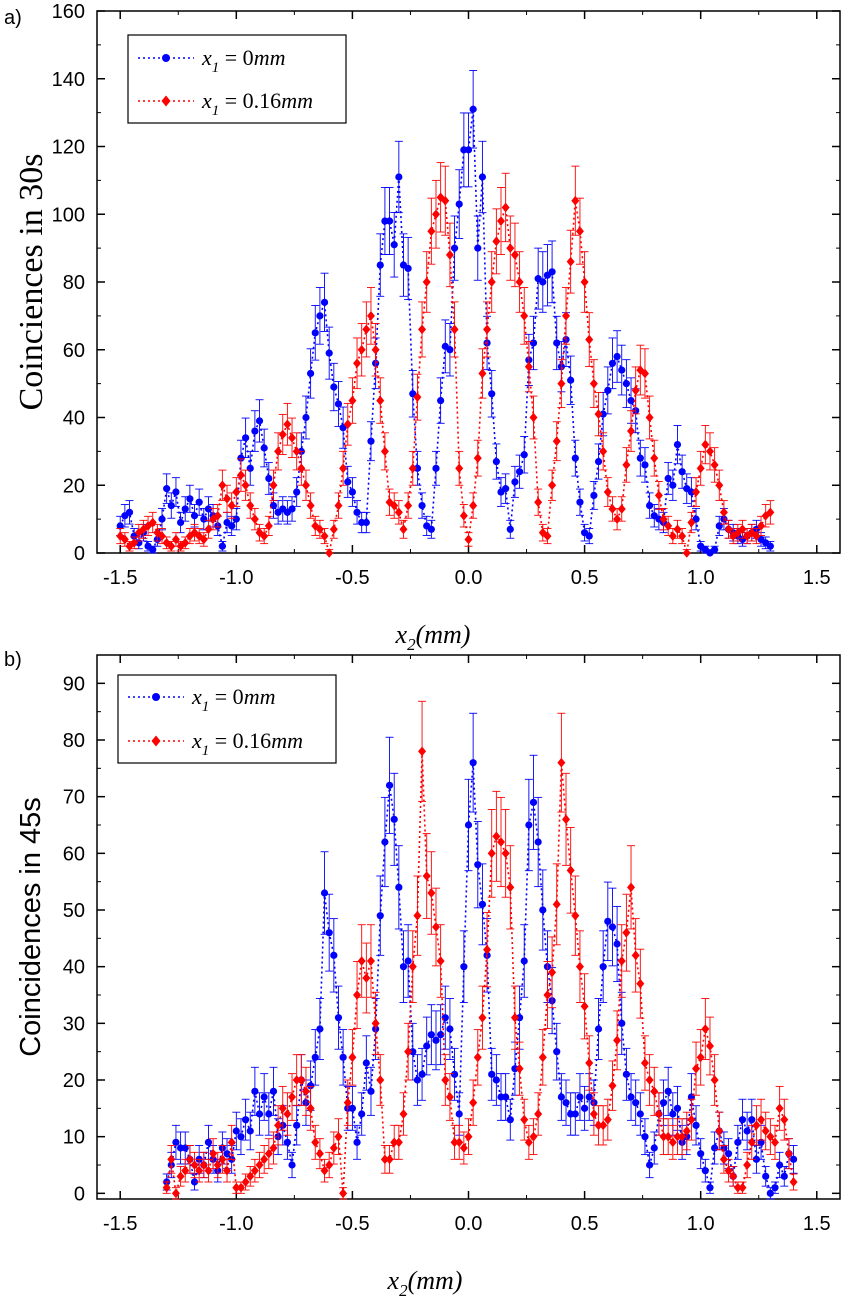 The image size is (846, 1301). What do you see at coordinates (79, 1194) in the screenshot?
I see `y-tick-label: 0` at bounding box center [79, 1194].